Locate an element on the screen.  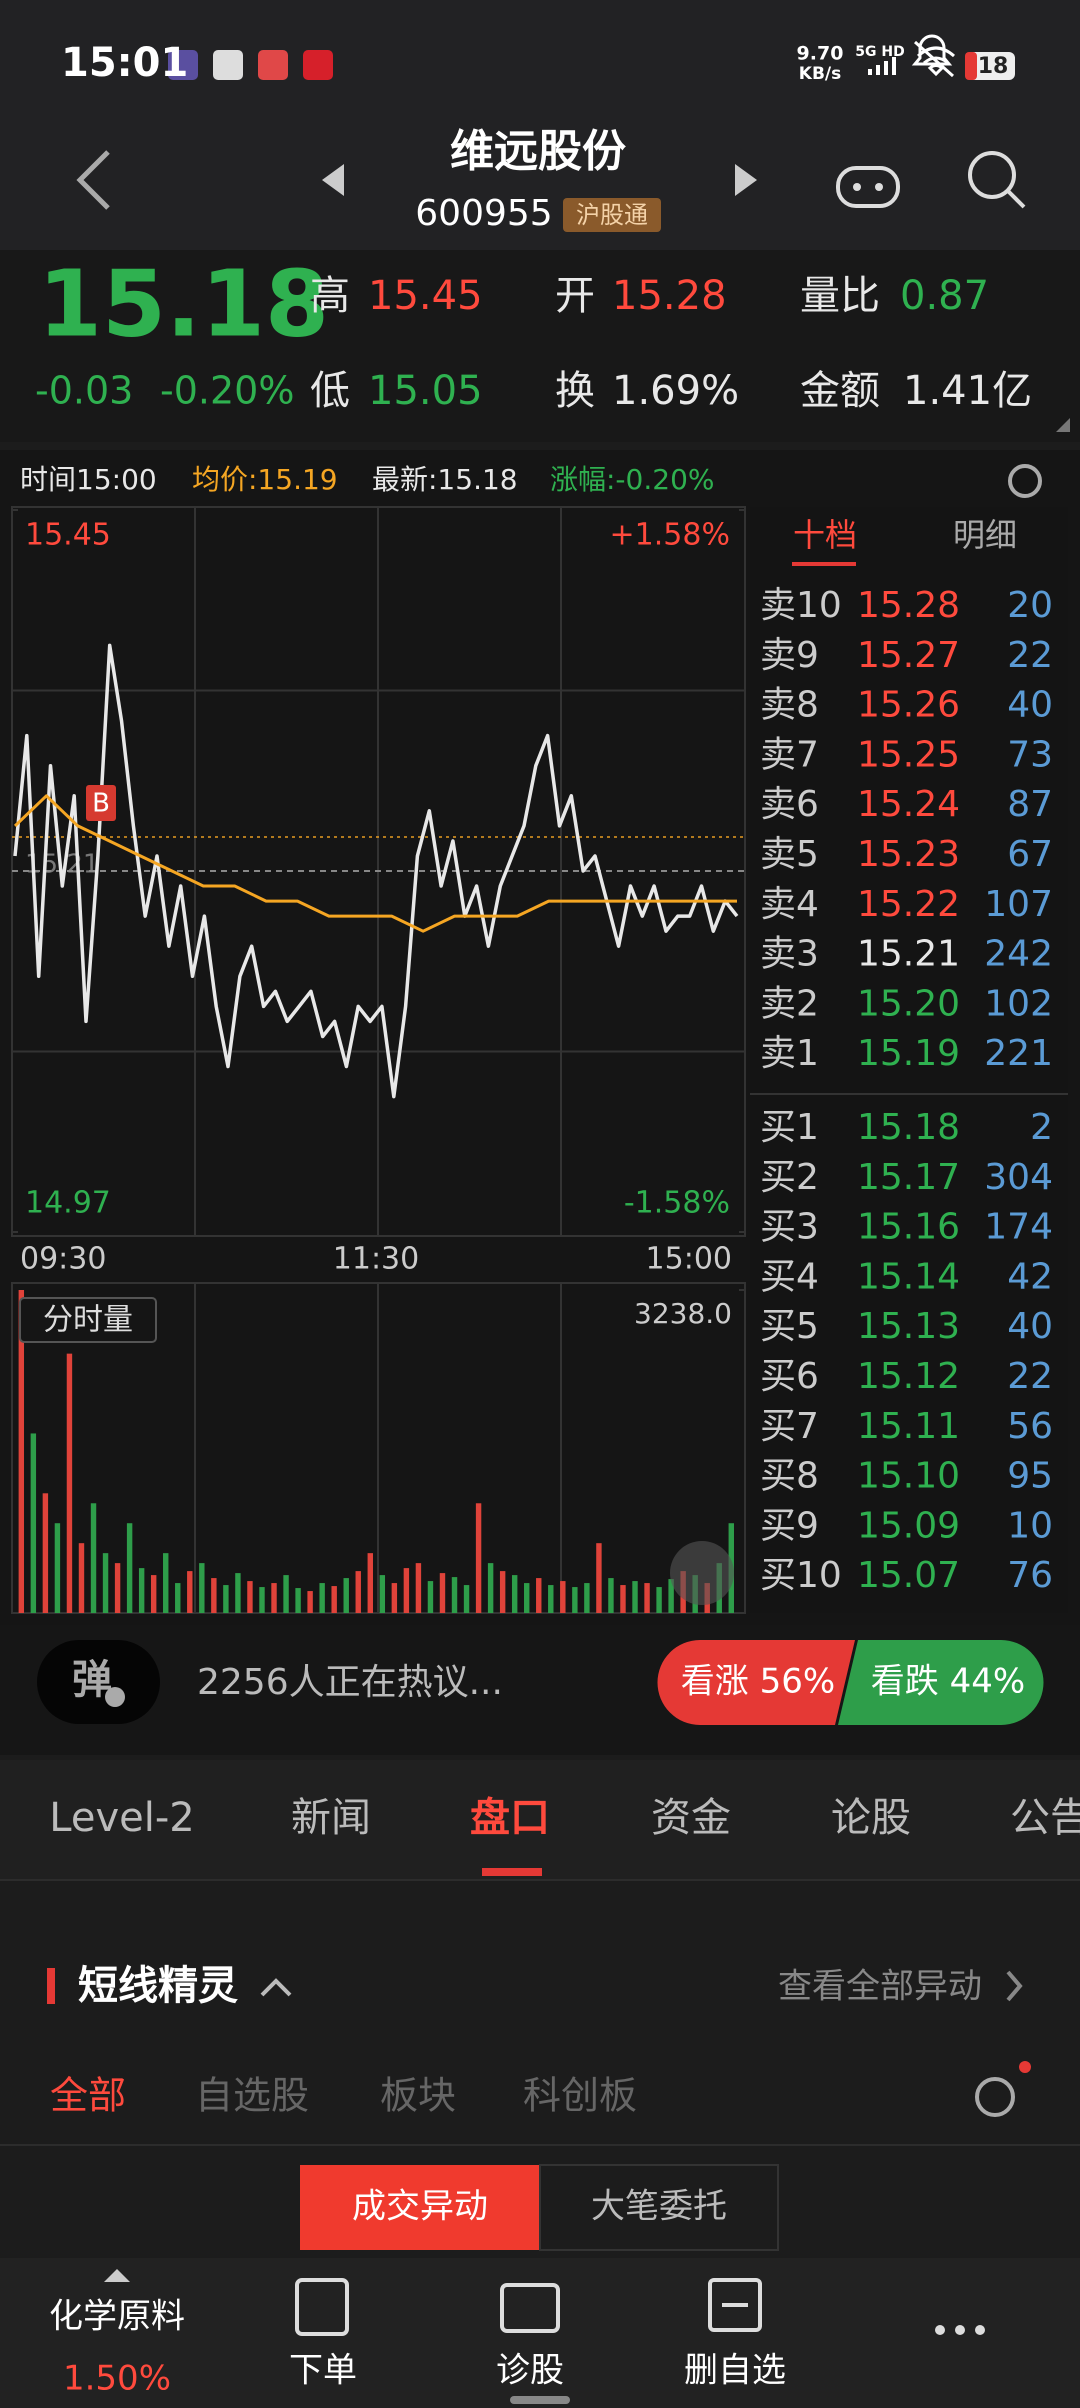
book-price: 15.18 is located at coordinates (908, 1127).